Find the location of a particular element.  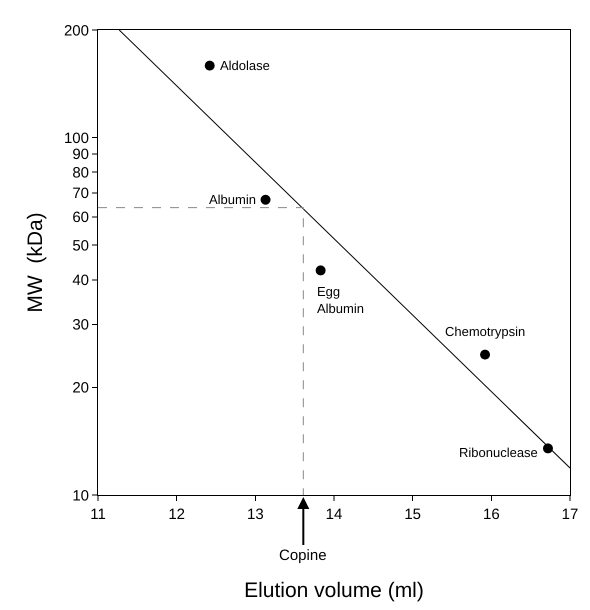

x-tick-label: 16 is located at coordinates (491, 514).